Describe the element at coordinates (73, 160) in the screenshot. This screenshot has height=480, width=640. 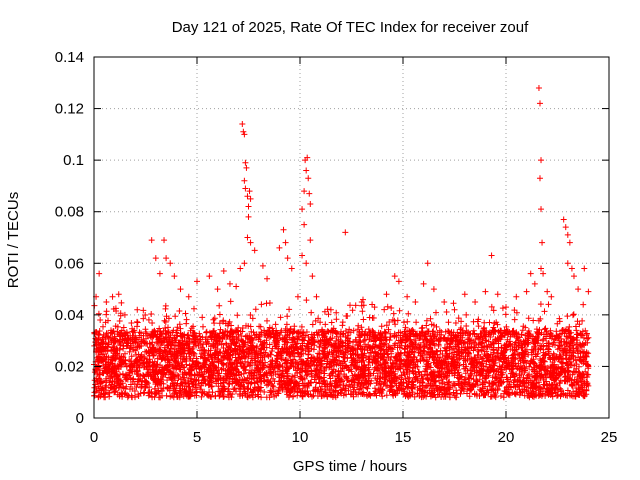
I see `y-tick-label: 0.1` at that location.